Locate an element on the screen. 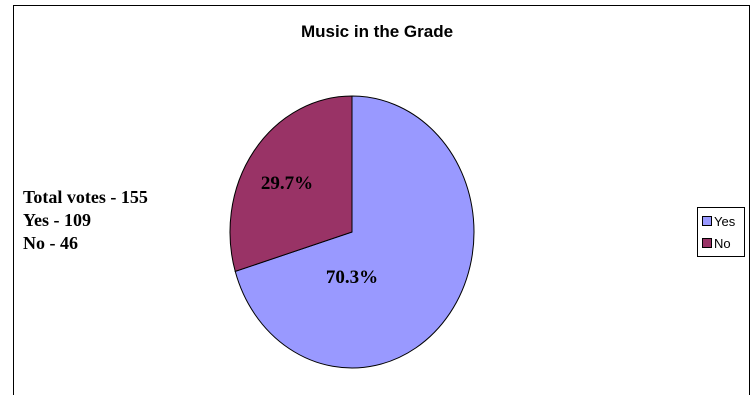 Image resolution: width=754 pixels, height=398 pixels. legend-item-yes: Yes is located at coordinates (721, 221).